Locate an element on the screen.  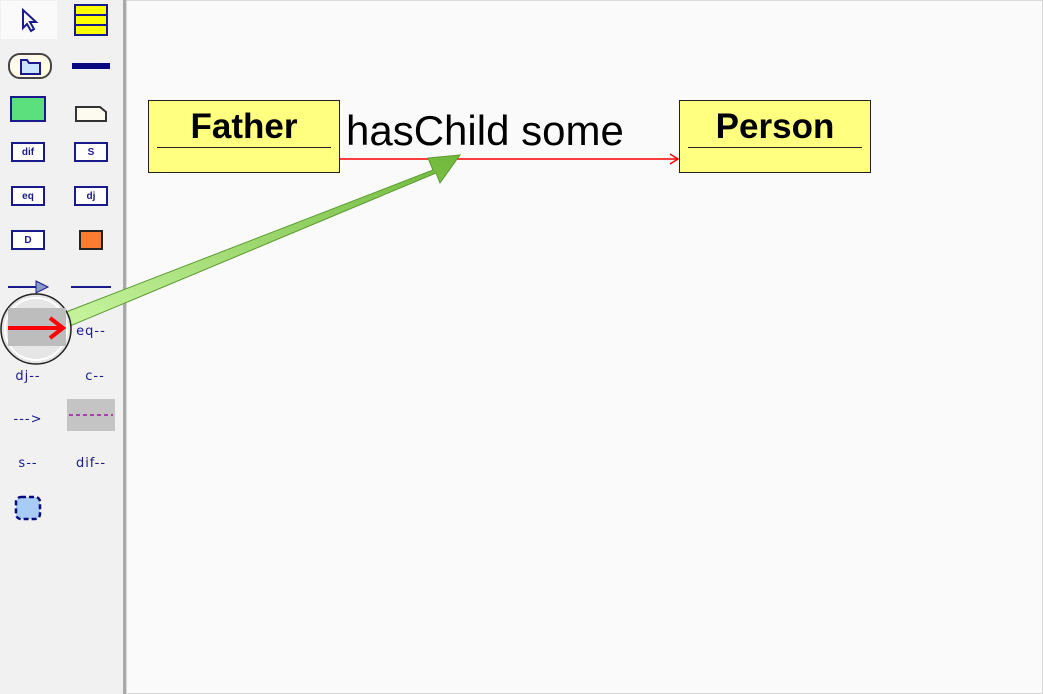
note-icon is located at coordinates (91, 114).